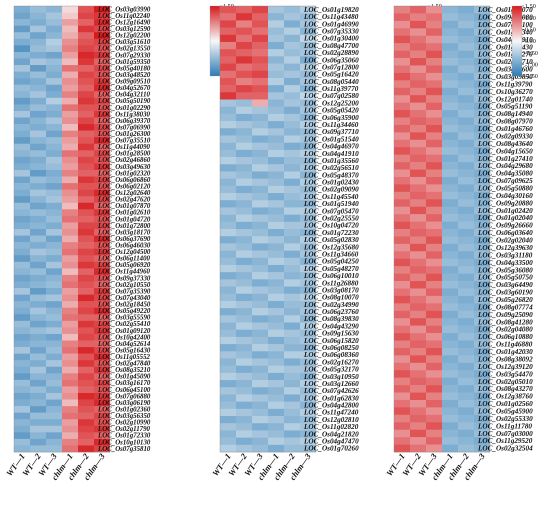 The image size is (550, 510). What do you see at coordinates (505, 32) in the screenshot?
I see `gene-label: LOC_Os01g57340` at bounding box center [505, 32].